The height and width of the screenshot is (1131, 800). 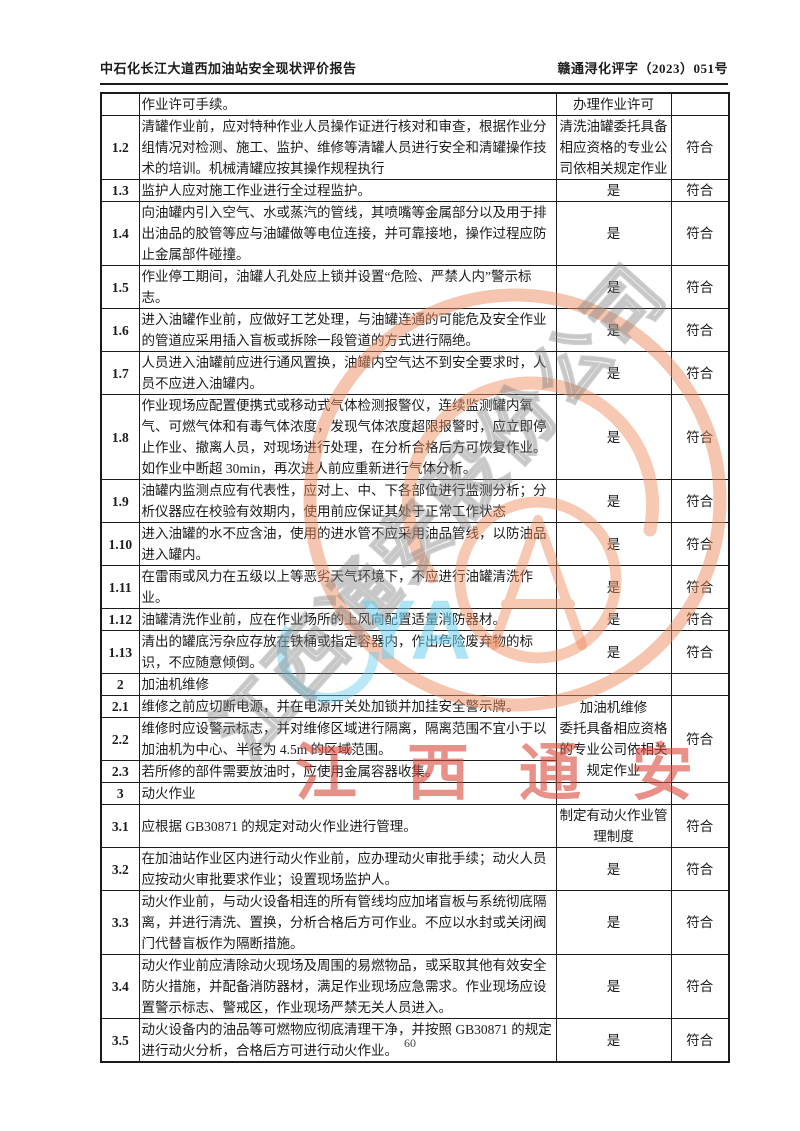 I want to click on row-description: 动火作业, so click(x=347, y=793).